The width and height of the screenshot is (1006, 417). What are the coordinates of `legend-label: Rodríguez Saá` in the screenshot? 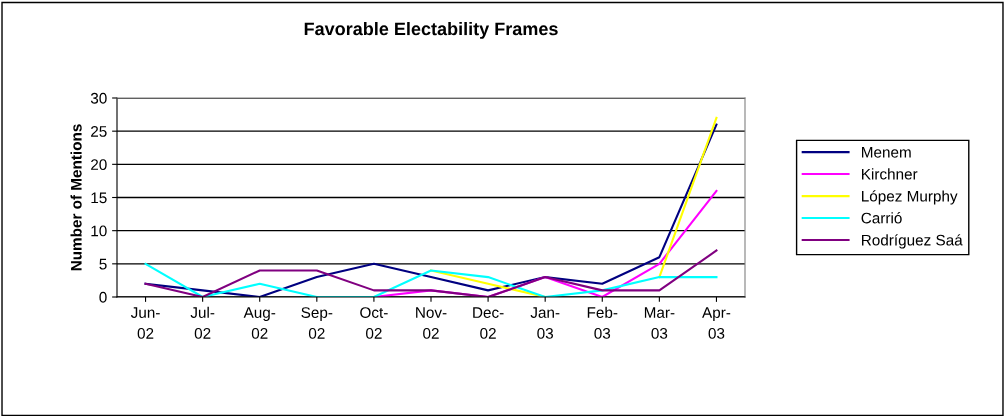 It's located at (912, 241).